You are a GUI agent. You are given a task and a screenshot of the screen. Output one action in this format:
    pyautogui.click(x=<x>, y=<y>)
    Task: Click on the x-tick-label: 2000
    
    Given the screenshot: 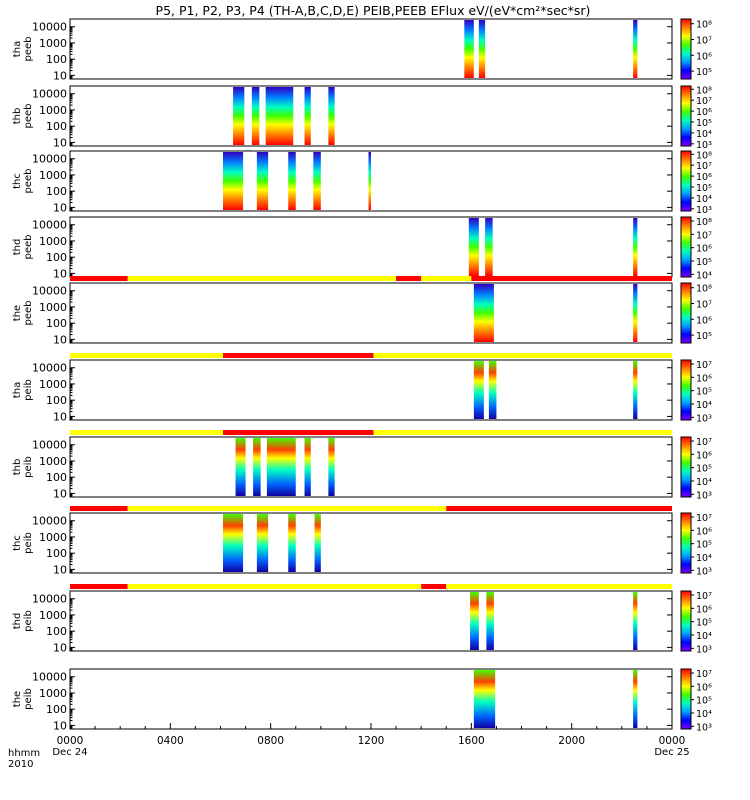 What is the action you would take?
    pyautogui.click(x=571, y=741)
    